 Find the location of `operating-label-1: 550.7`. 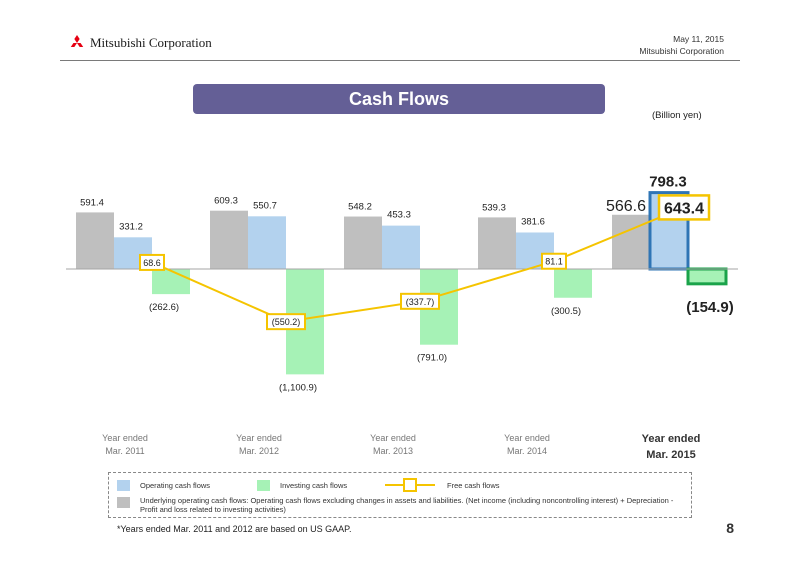

operating-label-1: 550.7 is located at coordinates (265, 205).